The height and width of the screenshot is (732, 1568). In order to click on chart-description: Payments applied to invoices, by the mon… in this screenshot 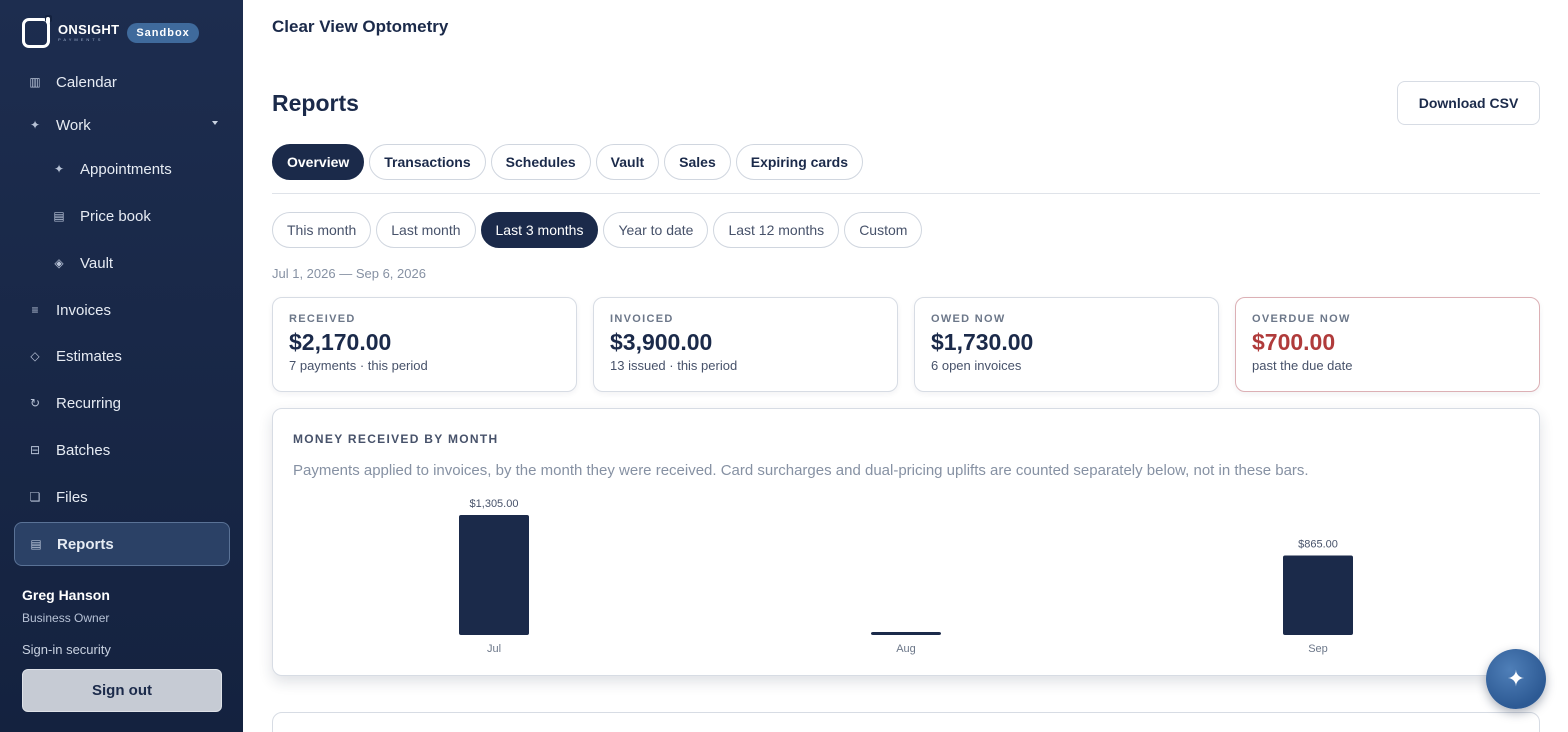, I will do `click(801, 470)`.